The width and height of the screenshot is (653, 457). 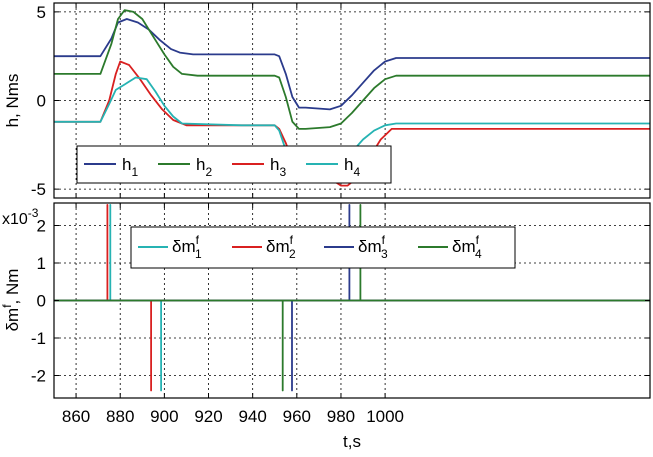 What do you see at coordinates (41, 226) in the screenshot?
I see `y-tick-label: 2` at bounding box center [41, 226].